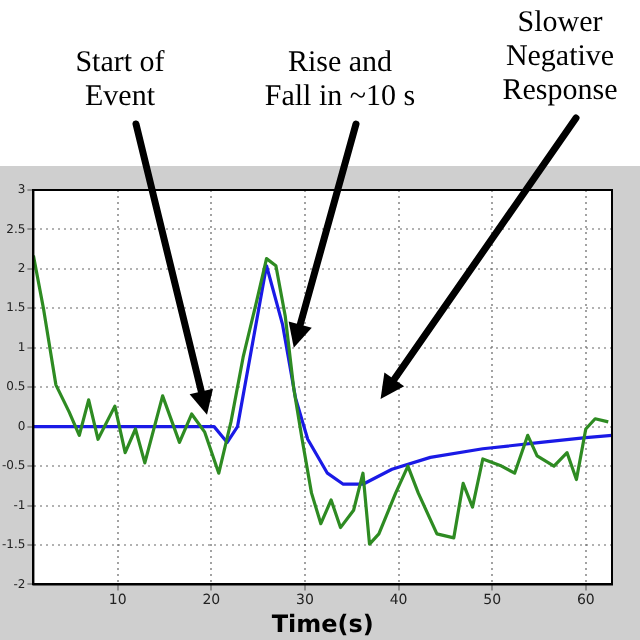 The image size is (640, 640). I want to click on text: Slower Negative Response, so click(560, 56).